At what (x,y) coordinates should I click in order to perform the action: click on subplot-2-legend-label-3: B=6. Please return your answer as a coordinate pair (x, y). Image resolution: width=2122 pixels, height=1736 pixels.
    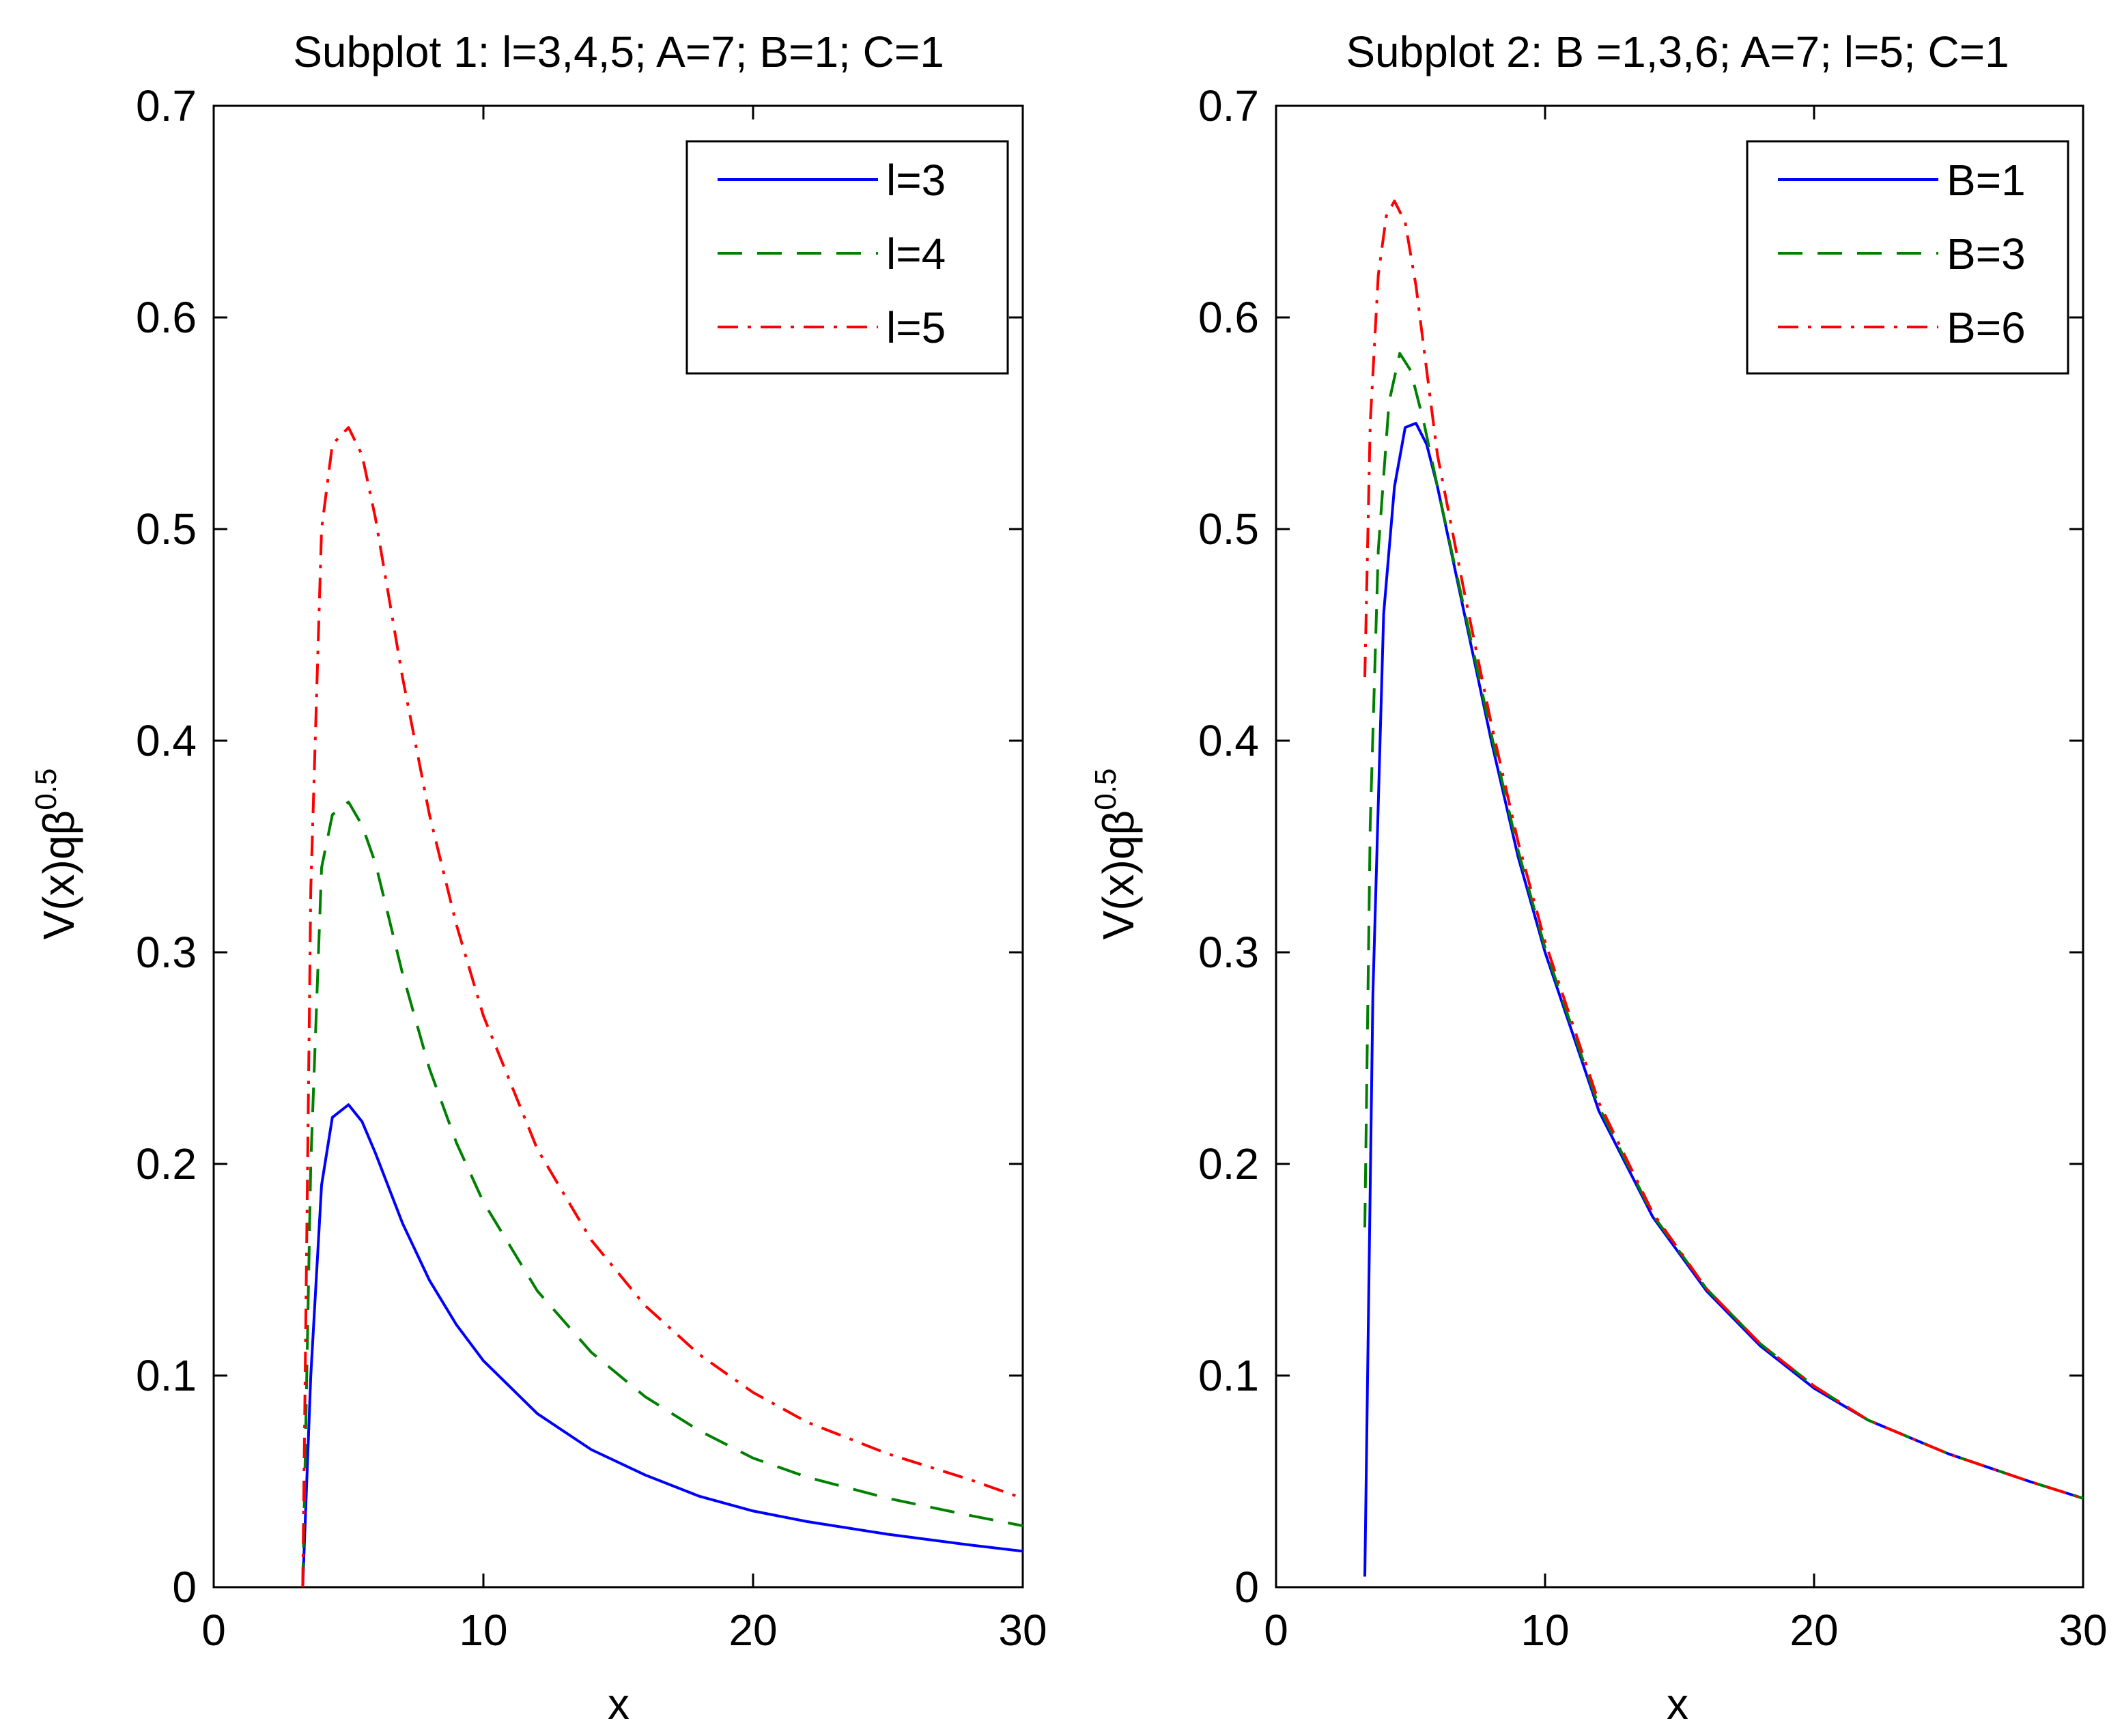
    Looking at the image, I should click on (1986, 327).